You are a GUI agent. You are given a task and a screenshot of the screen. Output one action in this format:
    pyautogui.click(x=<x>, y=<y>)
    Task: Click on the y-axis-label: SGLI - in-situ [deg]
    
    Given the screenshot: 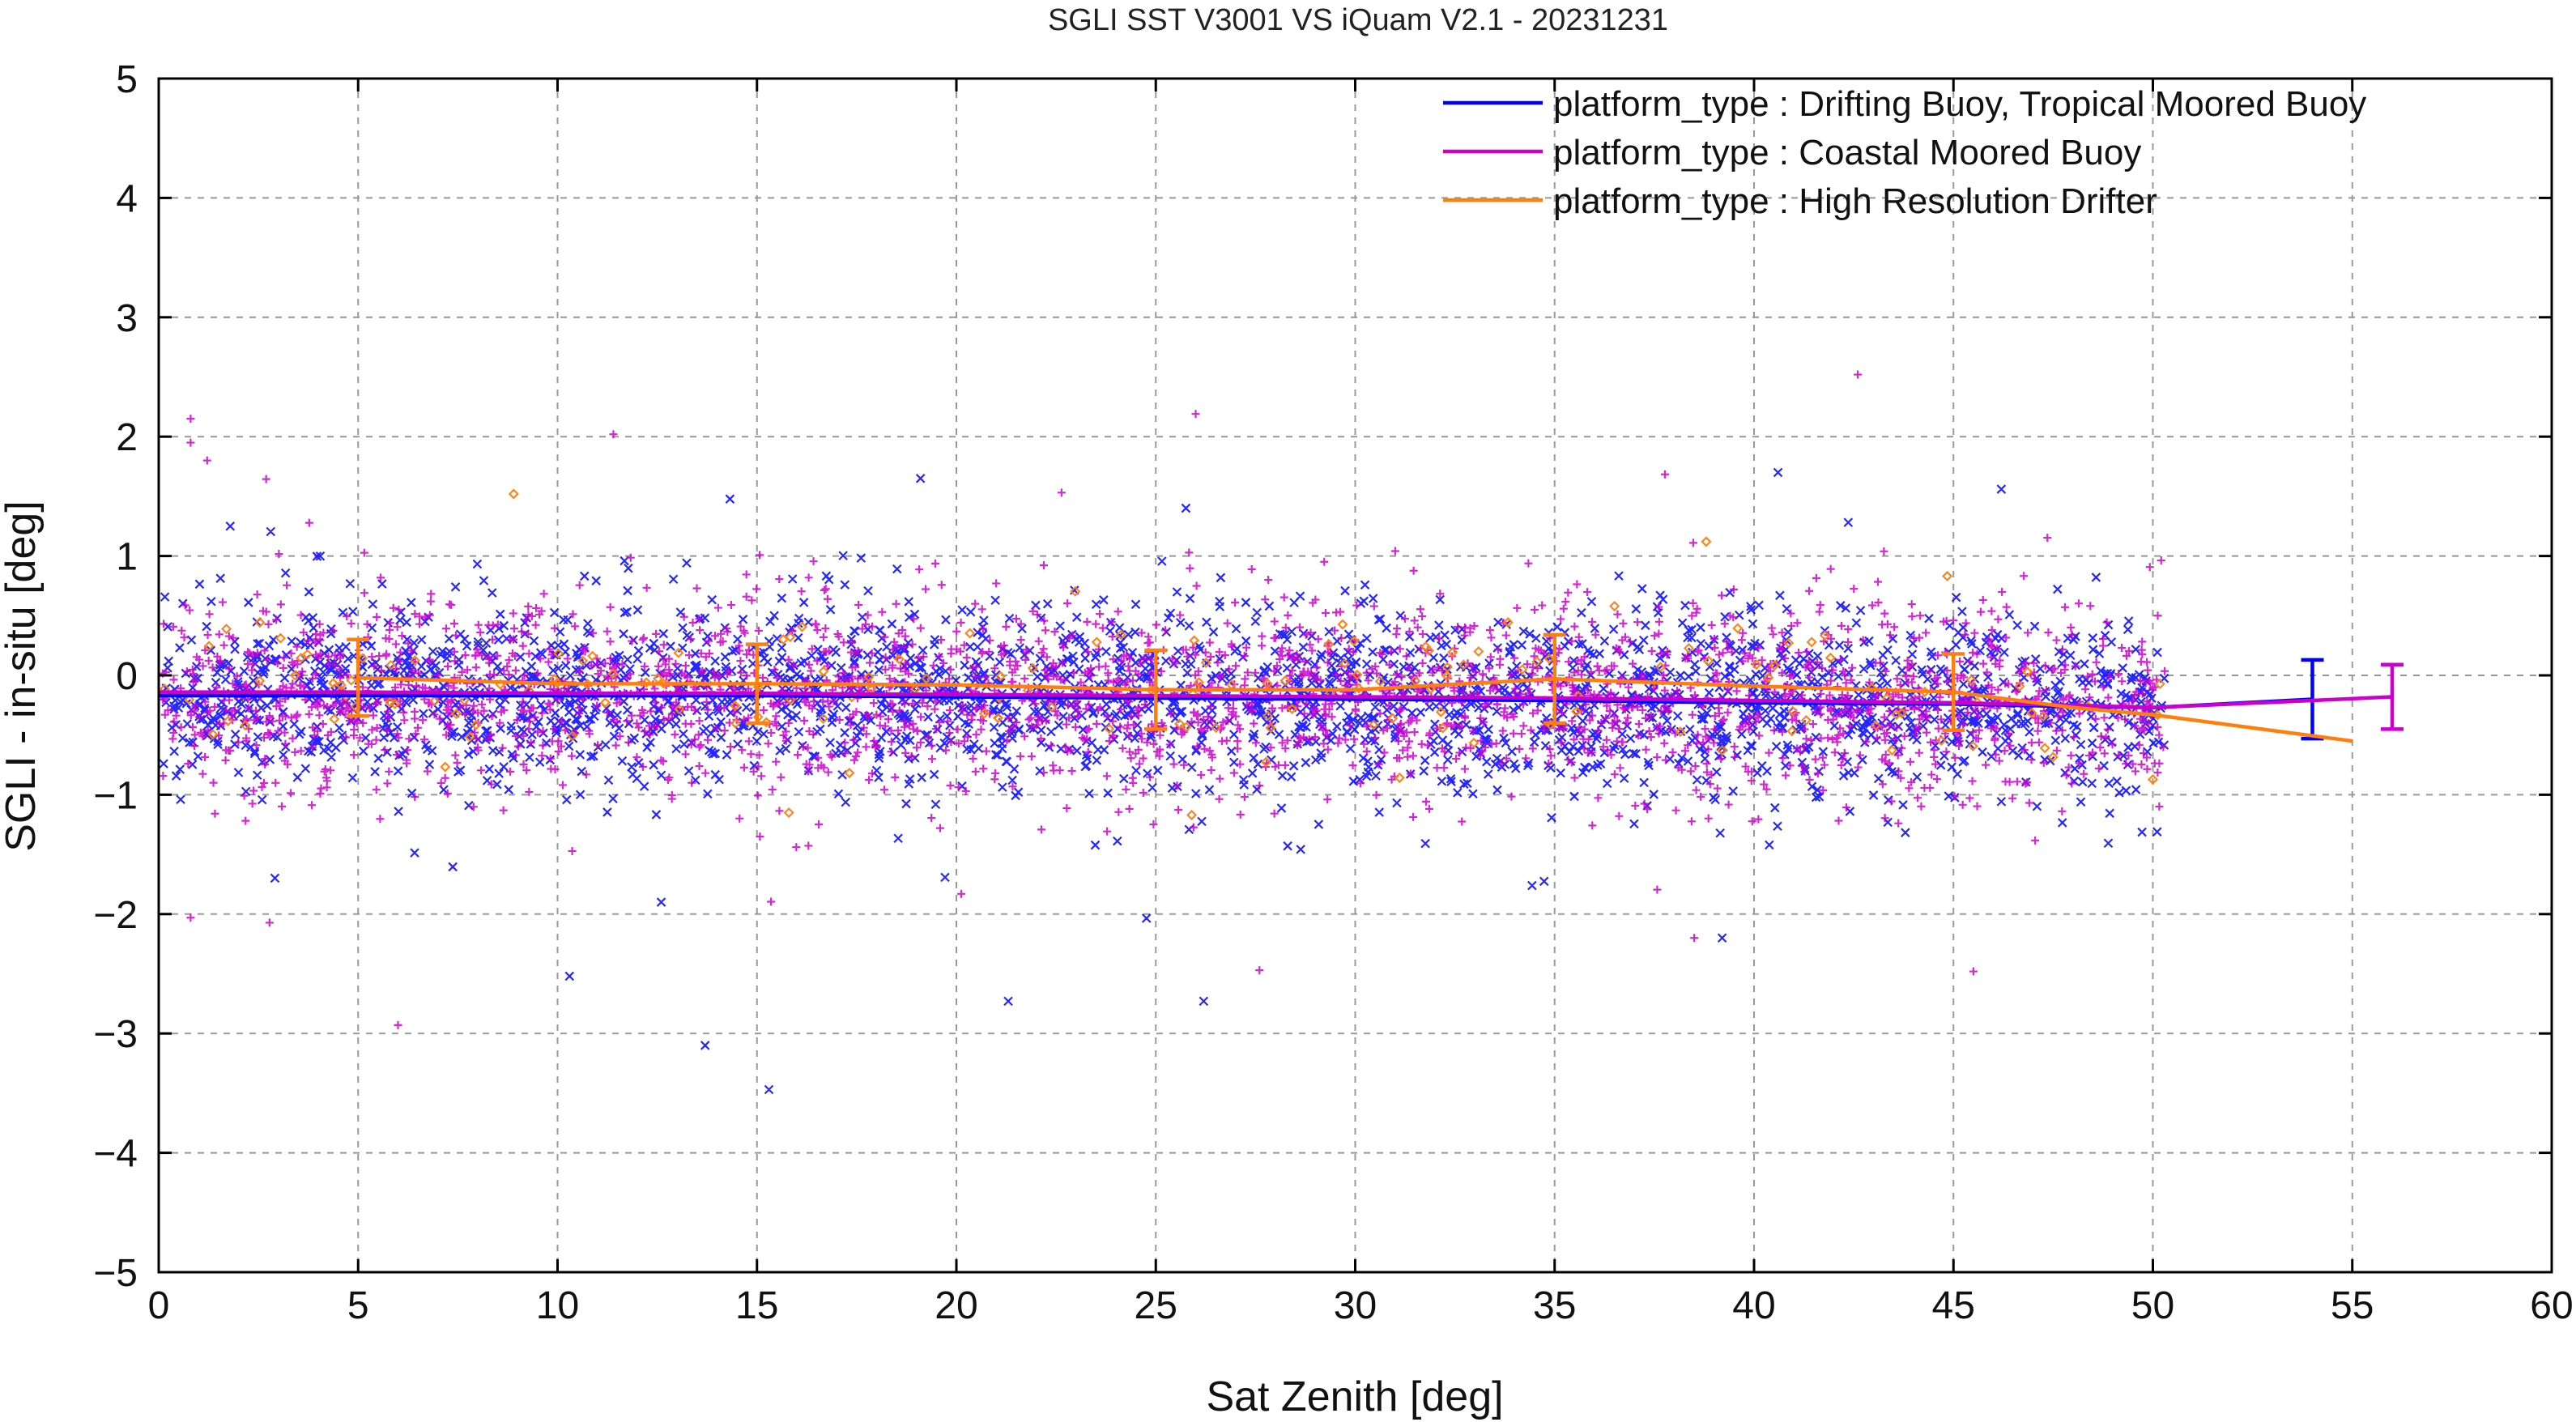 What is the action you would take?
    pyautogui.click(x=22, y=676)
    